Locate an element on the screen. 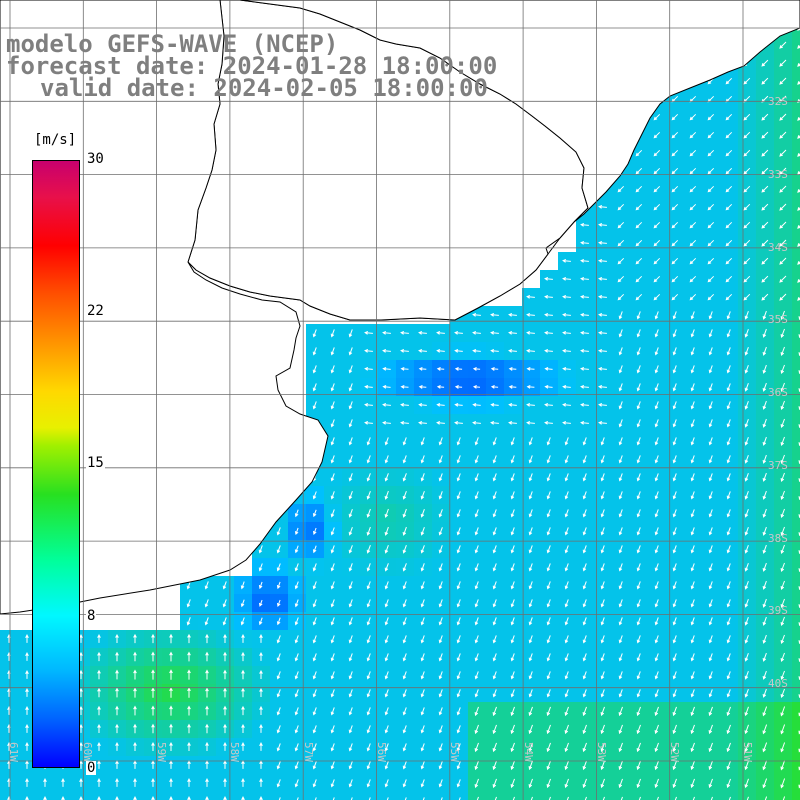 This screenshot has width=800, height=800. lon-label: 59W is located at coordinates (161, 752).